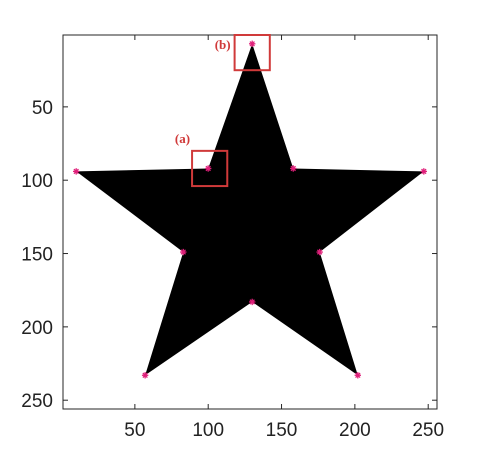 This screenshot has height=461, width=478. I want to click on x-tick-label: 250, so click(428, 430).